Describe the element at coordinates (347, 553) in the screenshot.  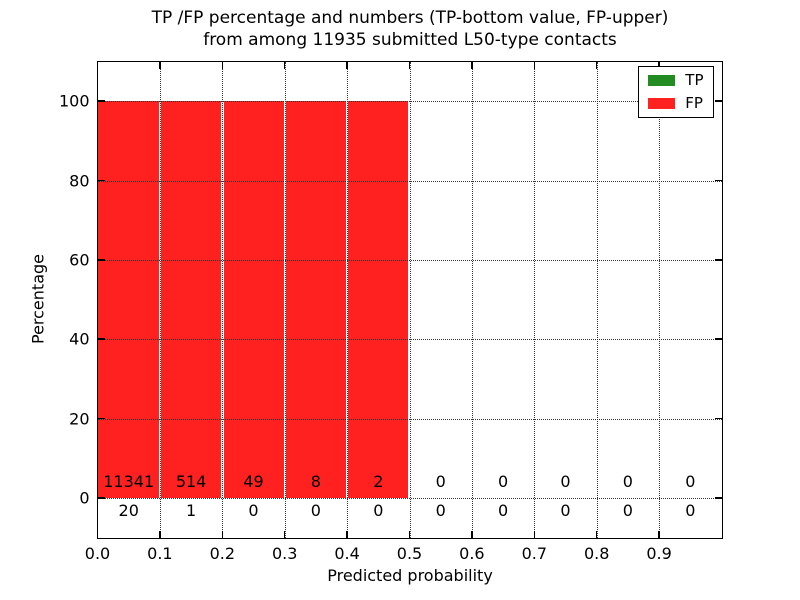
I see `x-tick-label: 0.4` at that location.